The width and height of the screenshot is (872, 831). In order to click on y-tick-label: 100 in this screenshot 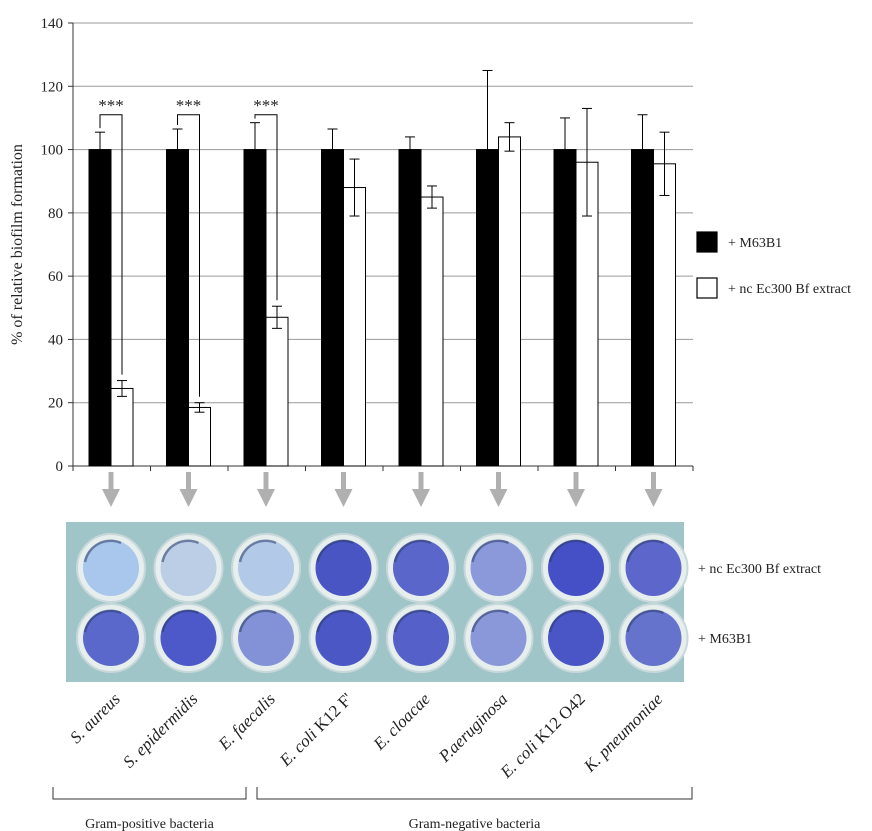, I will do `click(52, 151)`.